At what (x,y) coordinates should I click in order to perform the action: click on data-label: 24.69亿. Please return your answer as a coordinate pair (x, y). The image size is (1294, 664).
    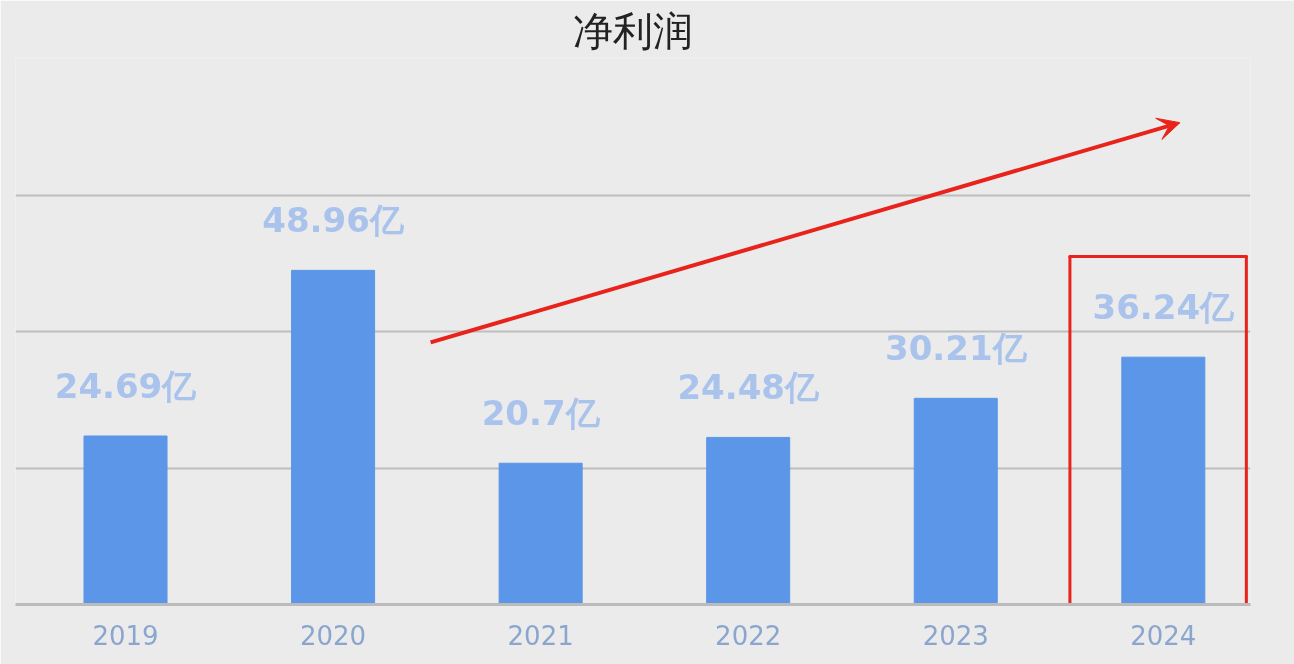
    Looking at the image, I should click on (126, 385).